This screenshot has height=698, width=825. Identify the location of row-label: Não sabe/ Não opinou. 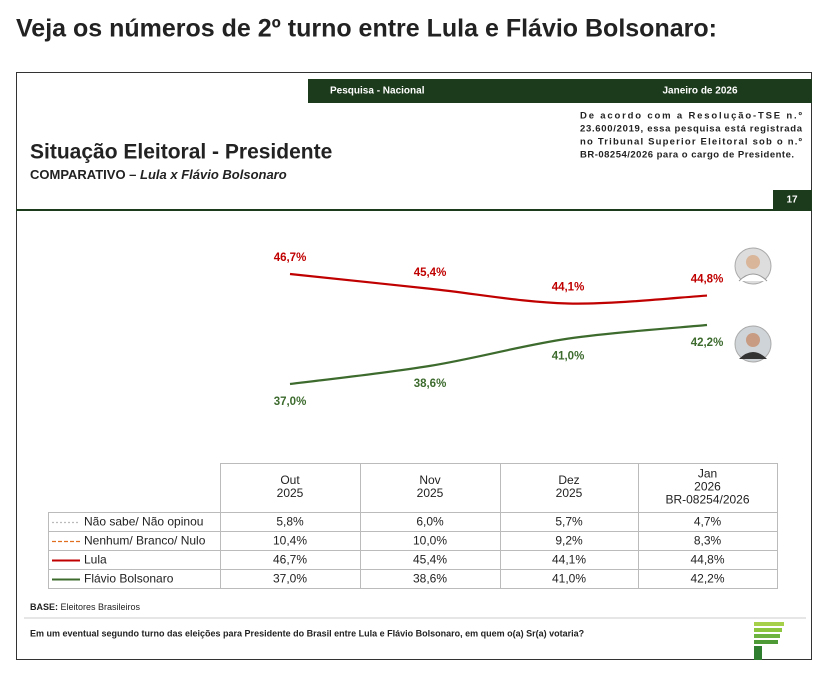
(143, 522).